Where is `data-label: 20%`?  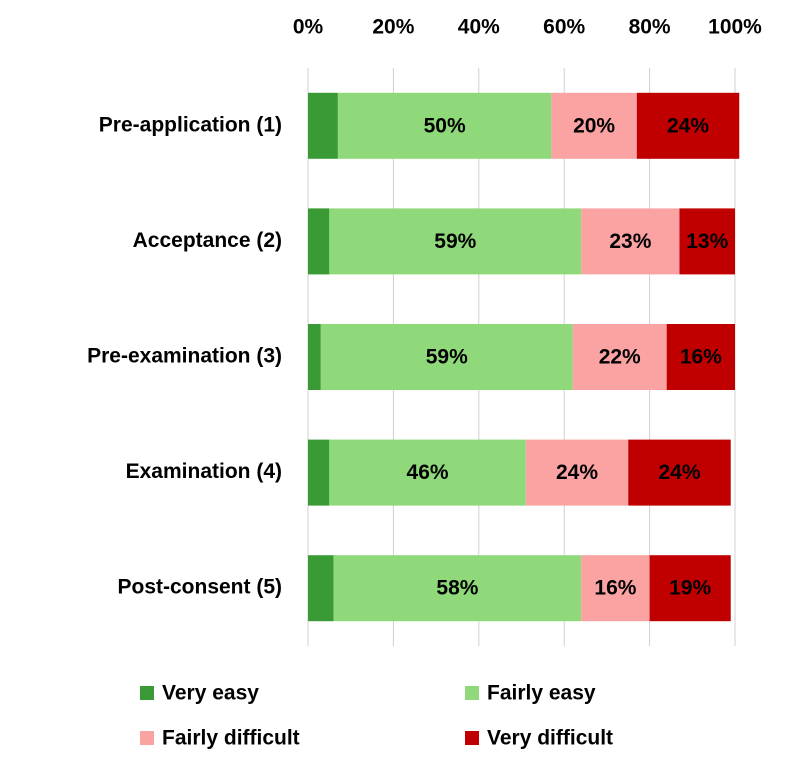
data-label: 20% is located at coordinates (594, 125).